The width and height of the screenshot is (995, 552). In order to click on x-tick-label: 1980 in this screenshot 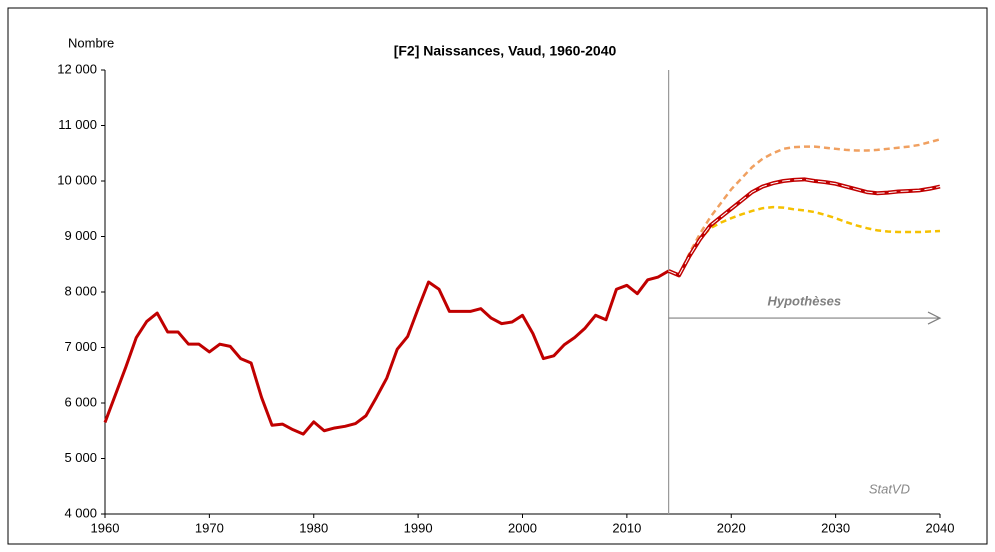, I will do `click(313, 527)`.